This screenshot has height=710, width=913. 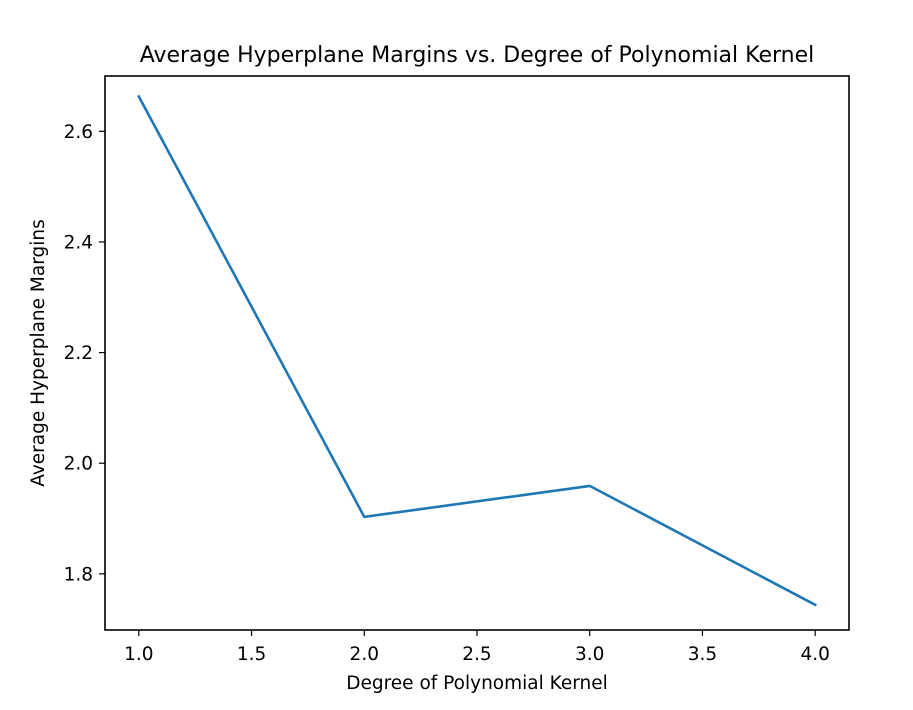 What do you see at coordinates (364, 654) in the screenshot?
I see `x-tick-label: 2.0` at bounding box center [364, 654].